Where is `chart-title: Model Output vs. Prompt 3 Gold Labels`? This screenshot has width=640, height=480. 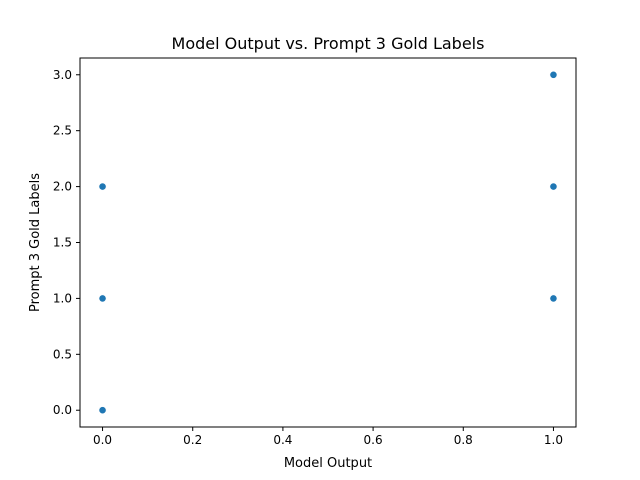 chart-title: Model Output vs. Prompt 3 Gold Labels is located at coordinates (328, 43).